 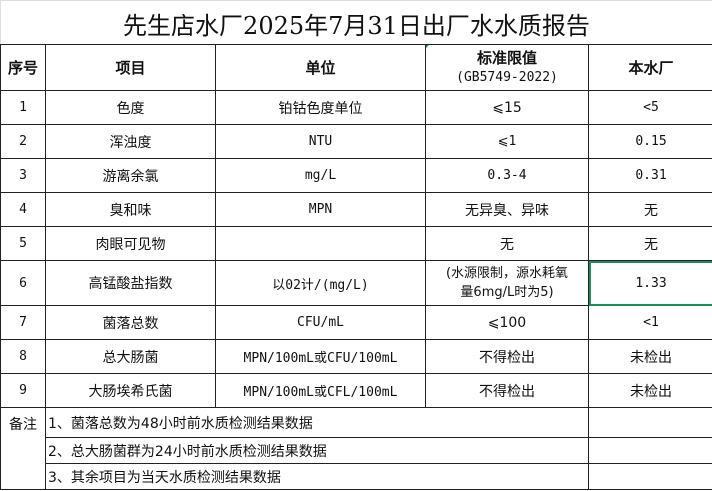 What do you see at coordinates (130, 141) in the screenshot?
I see `cell-item: 浑浊度` at bounding box center [130, 141].